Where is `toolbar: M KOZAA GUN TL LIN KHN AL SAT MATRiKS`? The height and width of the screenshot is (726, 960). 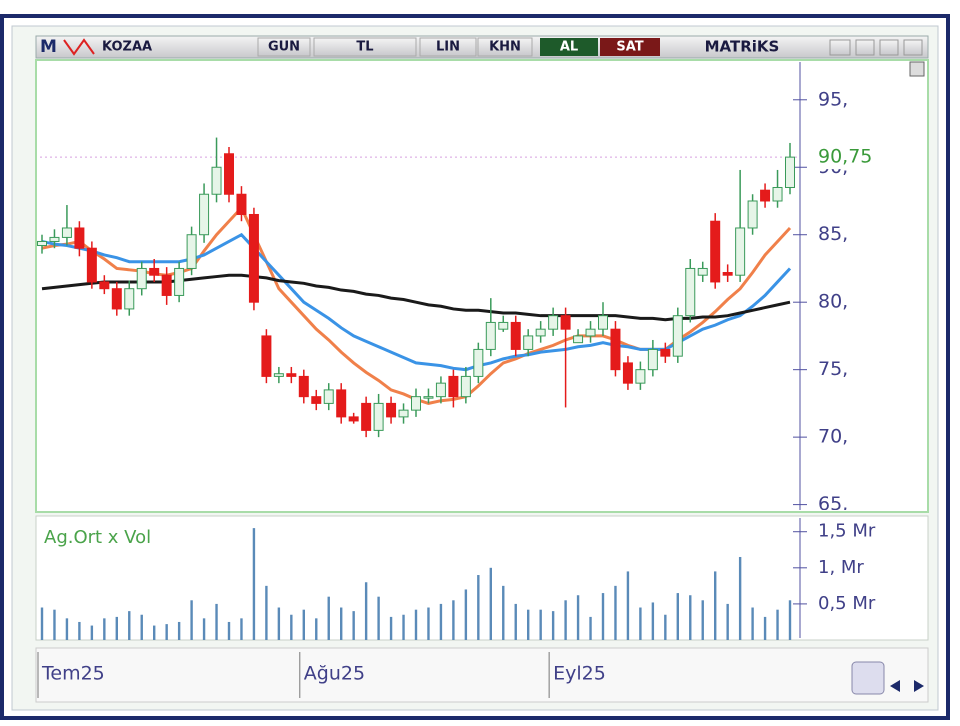 toolbar: M KOZAA GUN TL LIN KHN AL SAT MATRiKS is located at coordinates (482, 47).